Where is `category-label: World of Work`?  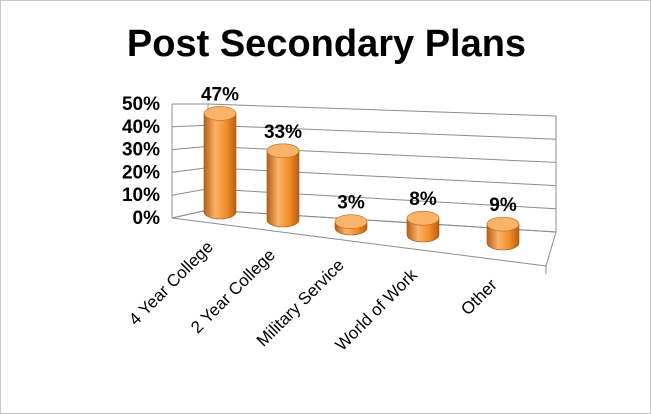 category-label: World of Work is located at coordinates (376, 309).